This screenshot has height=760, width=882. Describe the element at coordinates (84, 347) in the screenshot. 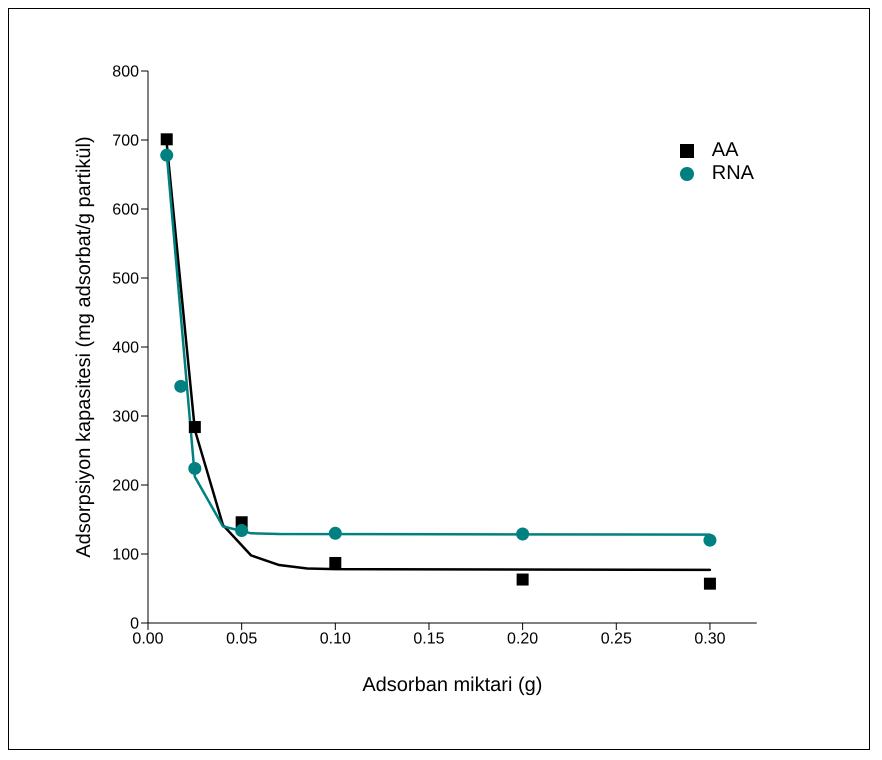

I see `y-axis-title: Adsorpsiyon kapasitesi (mg adsorbat/g partikül)` at that location.